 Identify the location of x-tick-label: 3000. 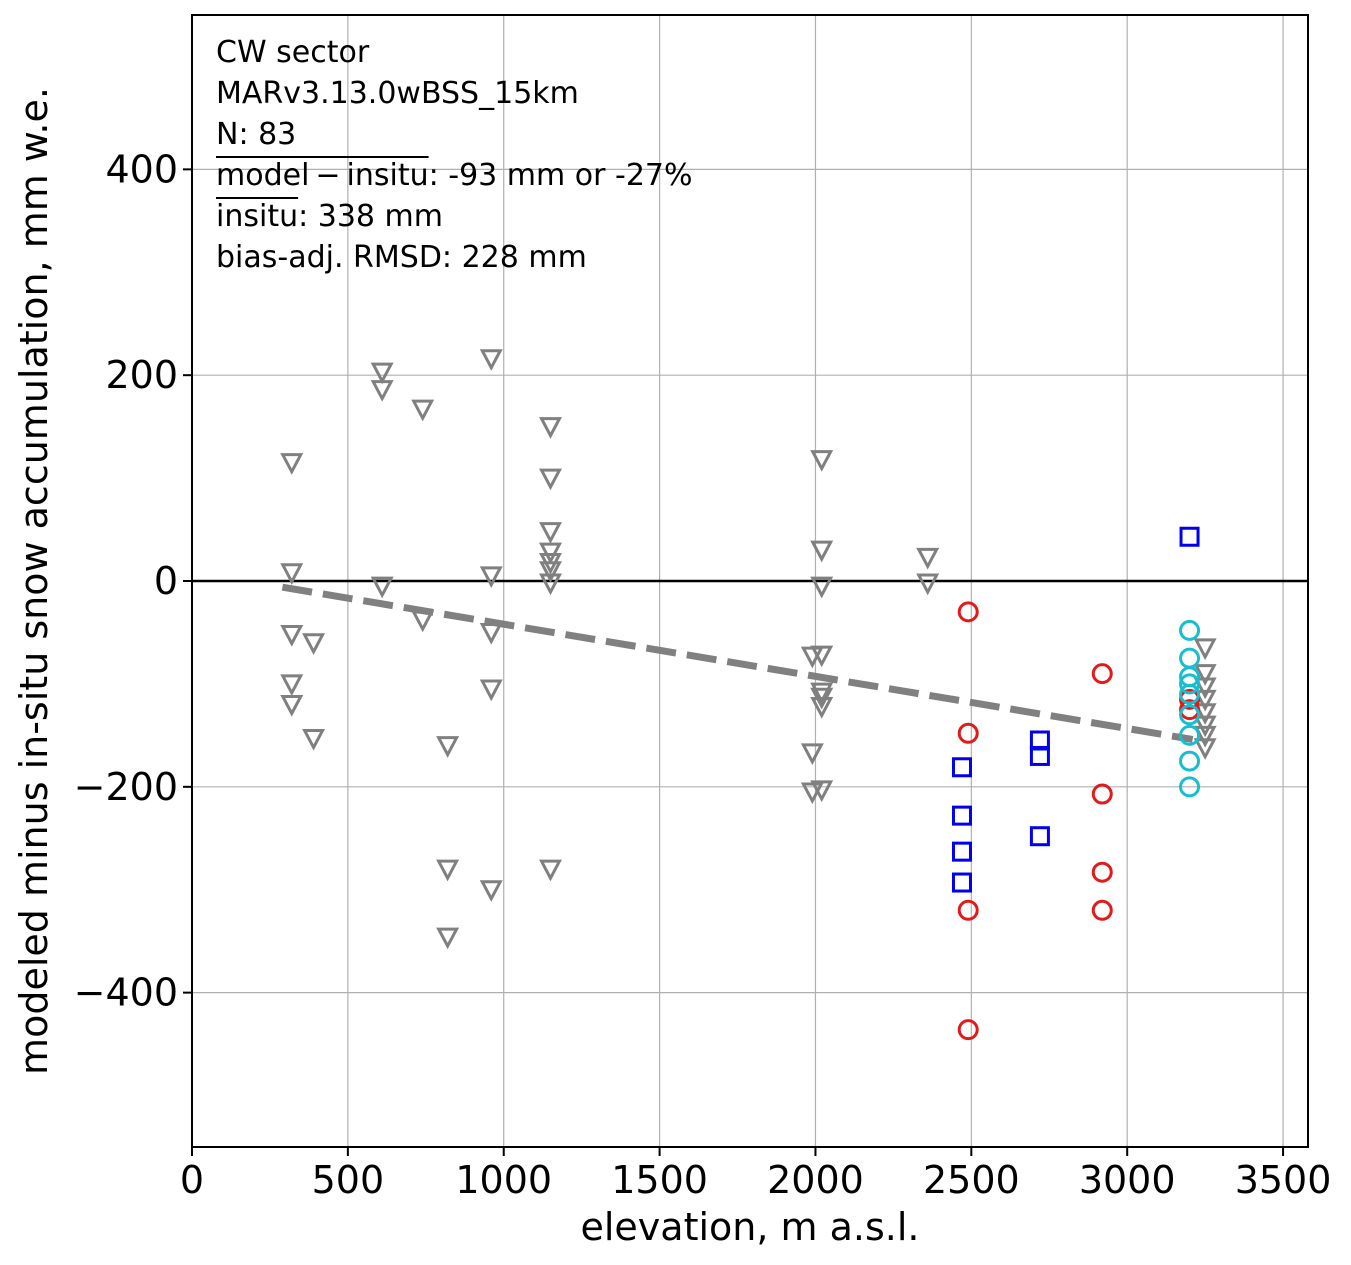
(1127, 1180).